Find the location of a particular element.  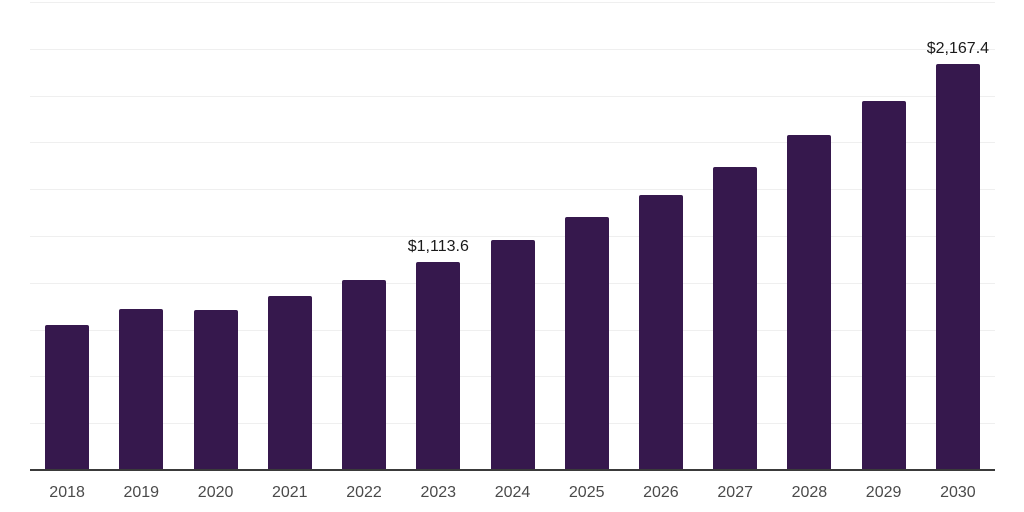

x-axis-label-2025: 2025 is located at coordinates (586, 492).